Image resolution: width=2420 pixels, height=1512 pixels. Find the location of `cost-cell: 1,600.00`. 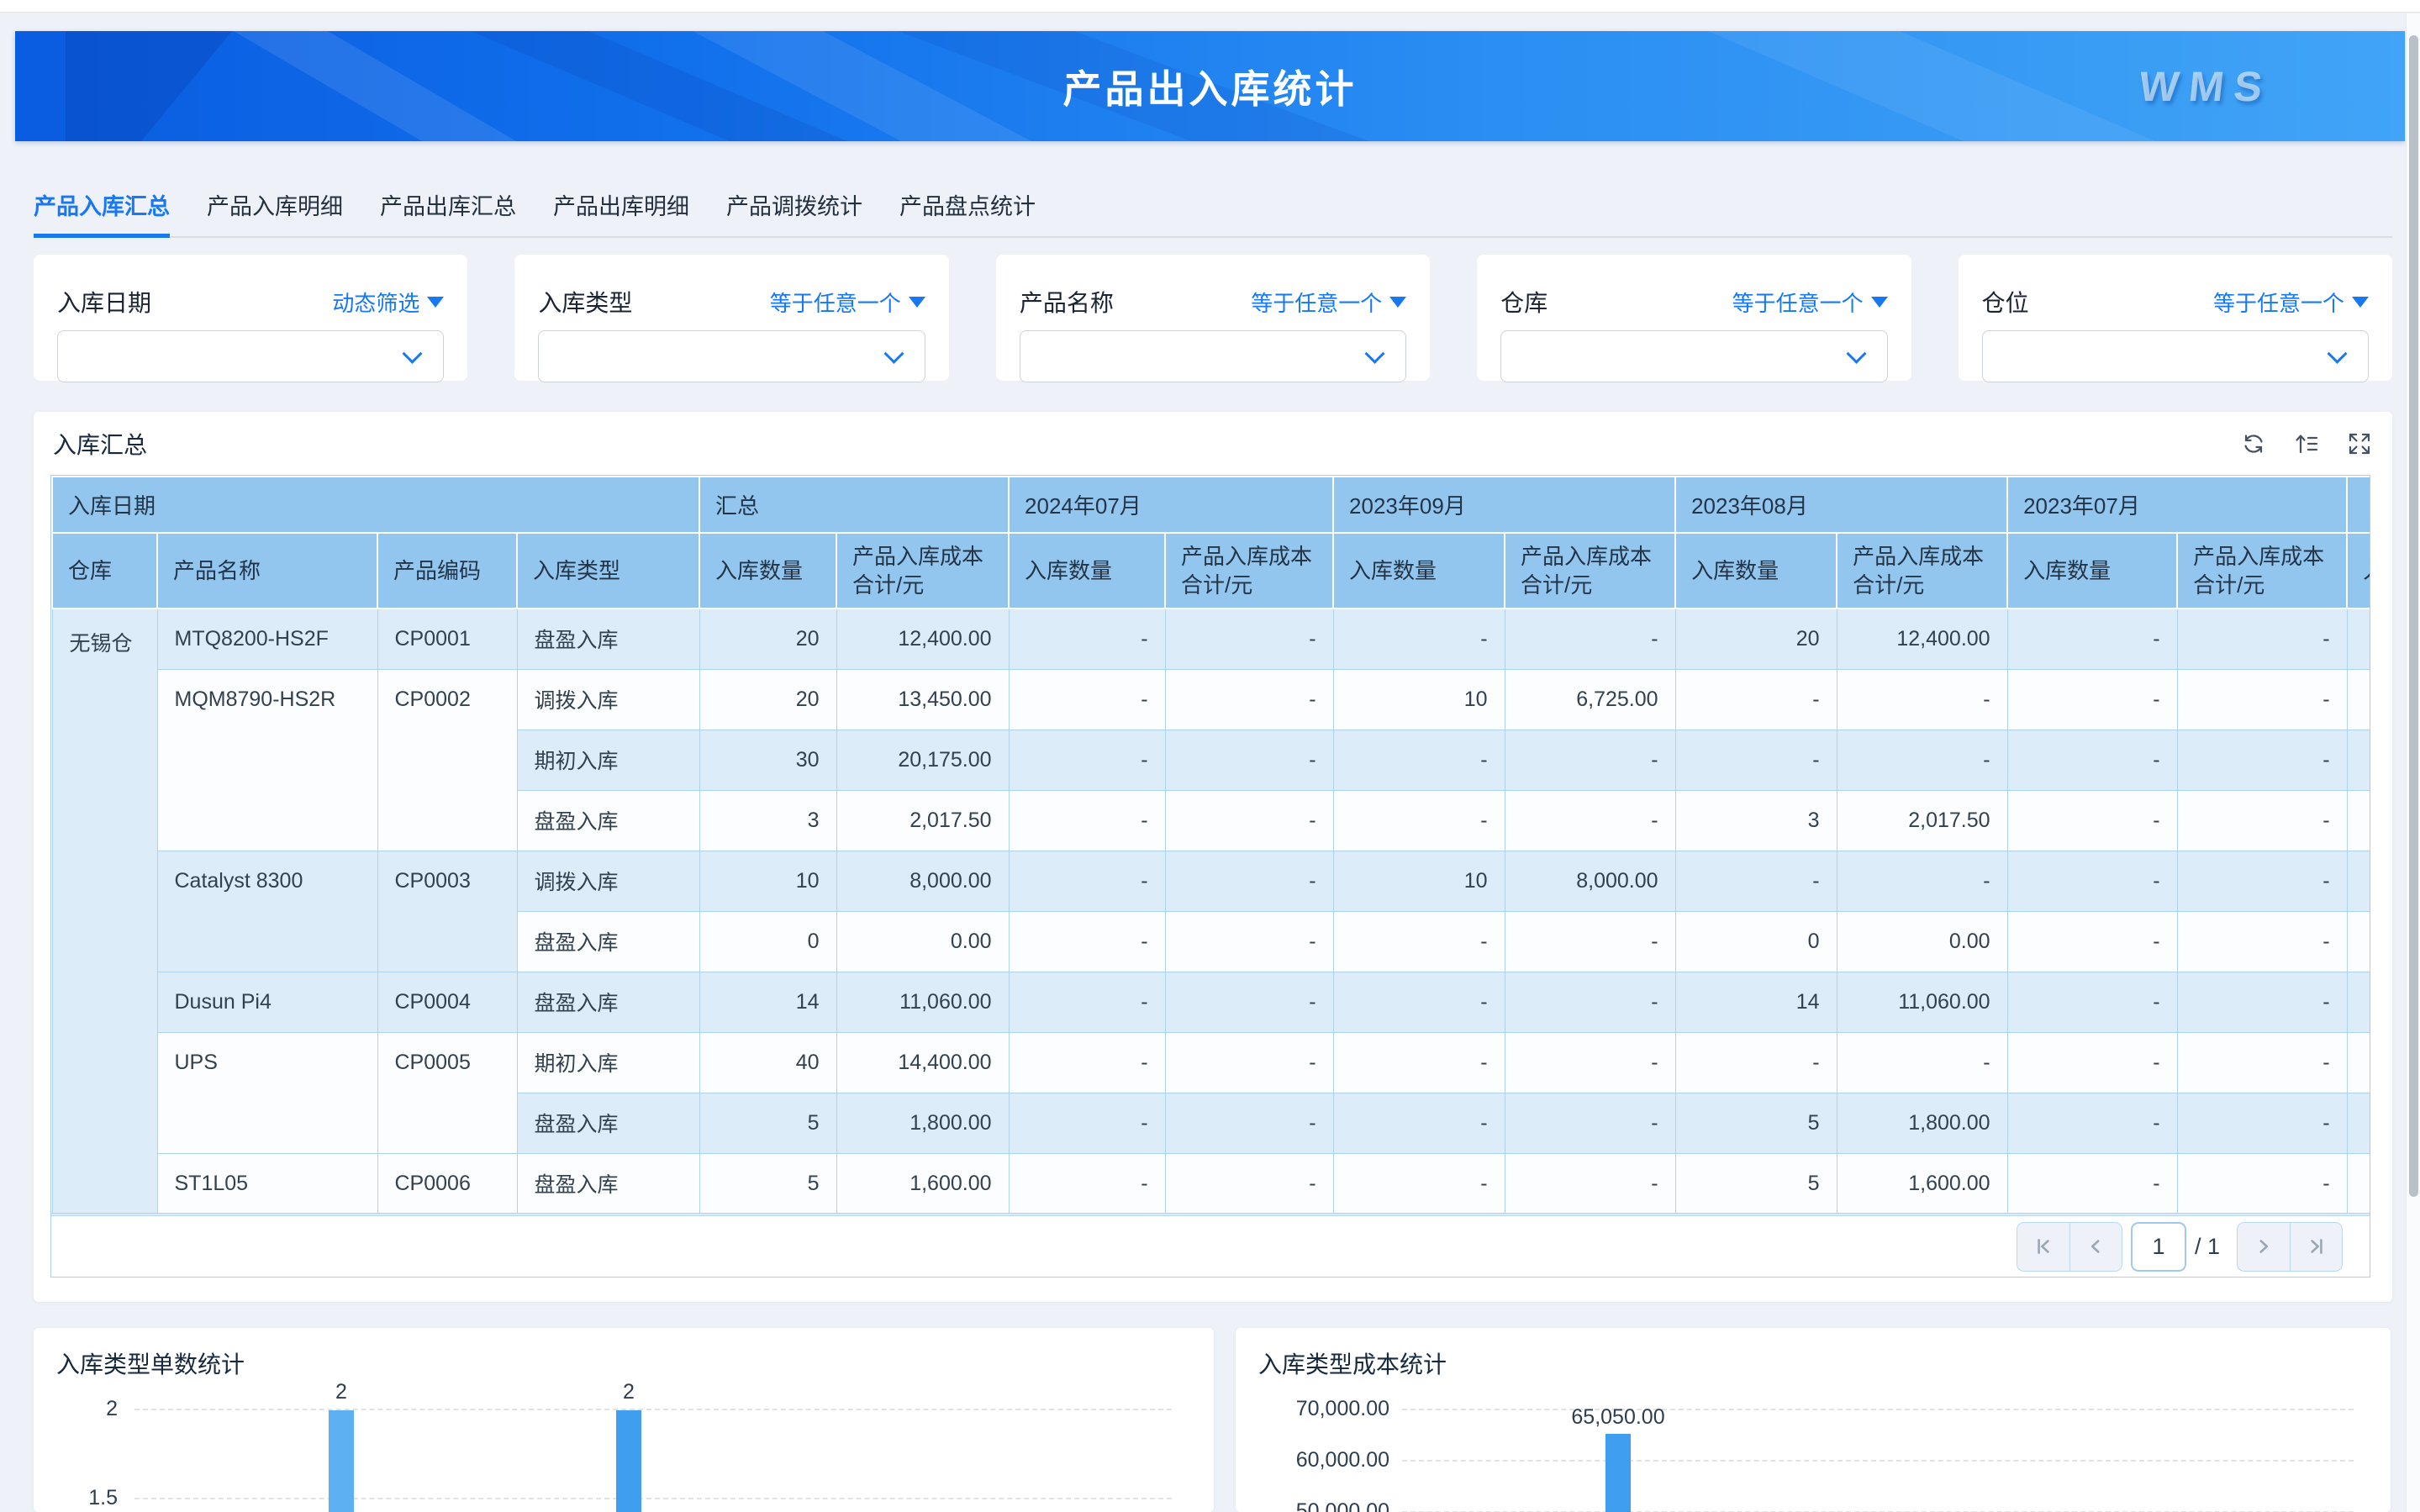

cost-cell: 1,600.00 is located at coordinates (1922, 1183).